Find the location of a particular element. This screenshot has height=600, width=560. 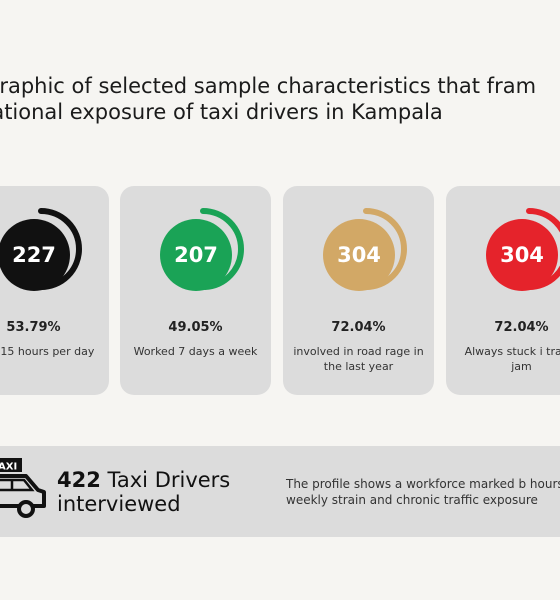

stat-count: 207 is located at coordinates (196, 255).